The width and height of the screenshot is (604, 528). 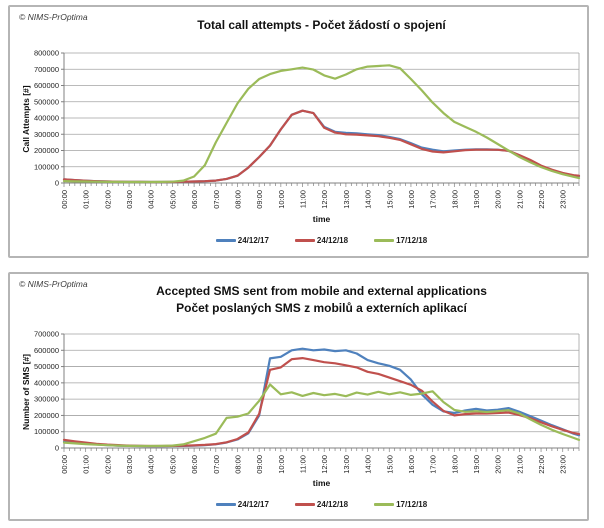 I want to click on legend-item-24-12-17: 24/12/17, so click(x=242, y=504).